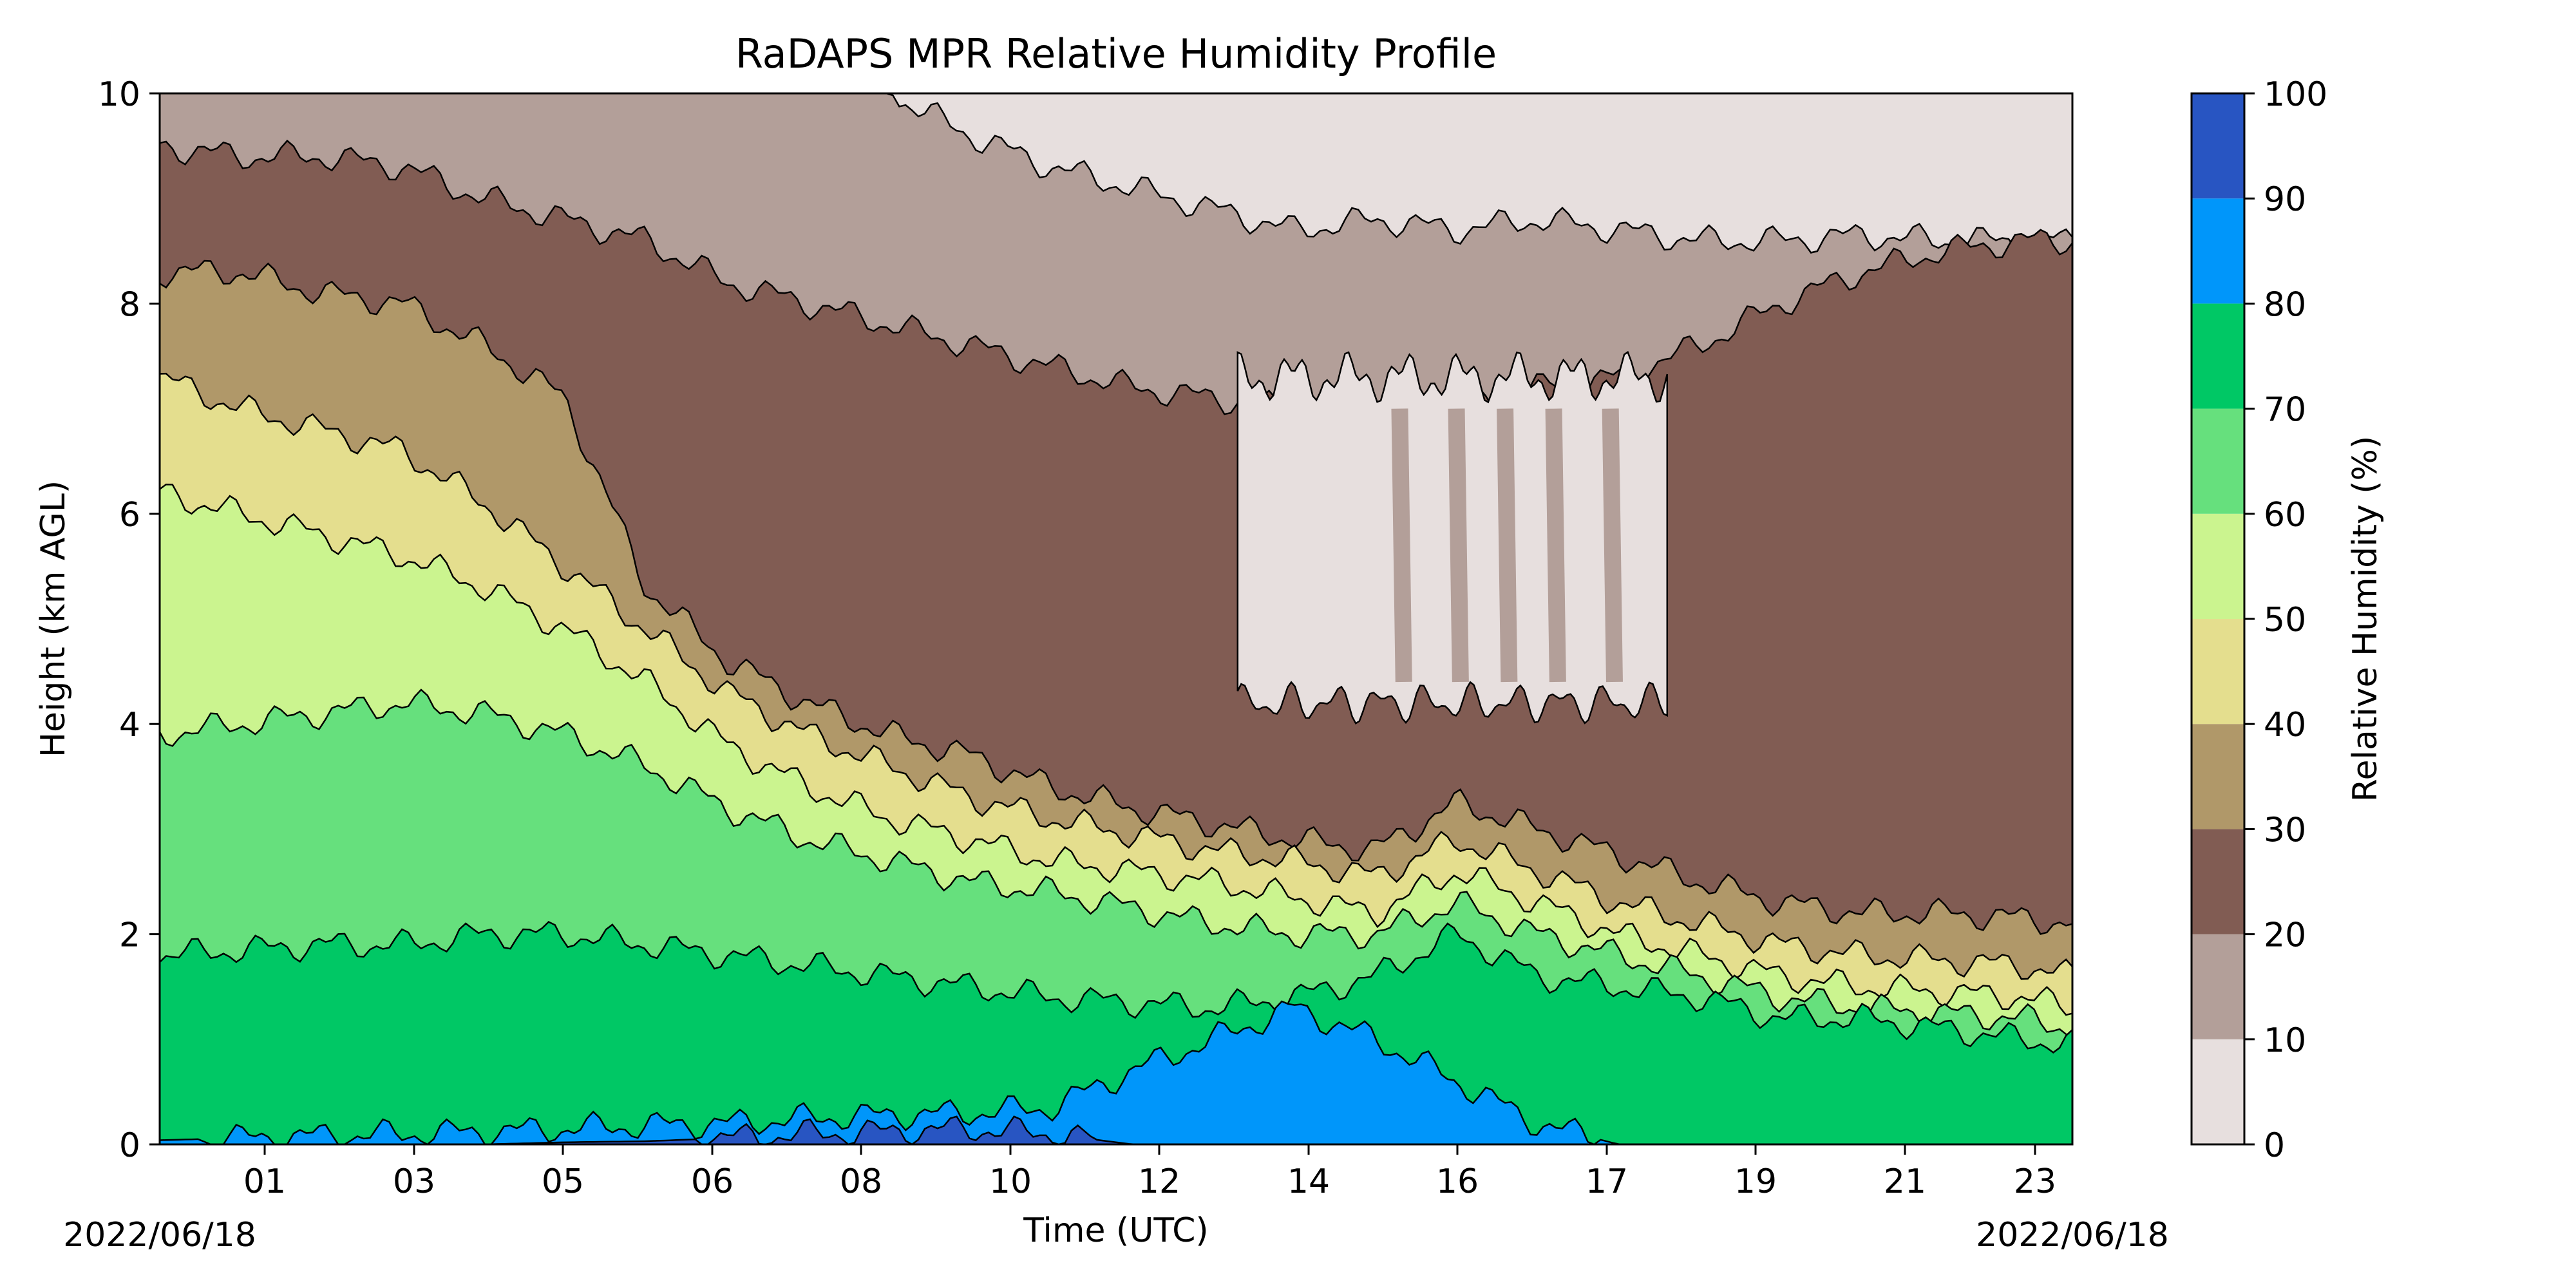  What do you see at coordinates (414, 1181) in the screenshot?
I see `x-tick-label: 03` at bounding box center [414, 1181].